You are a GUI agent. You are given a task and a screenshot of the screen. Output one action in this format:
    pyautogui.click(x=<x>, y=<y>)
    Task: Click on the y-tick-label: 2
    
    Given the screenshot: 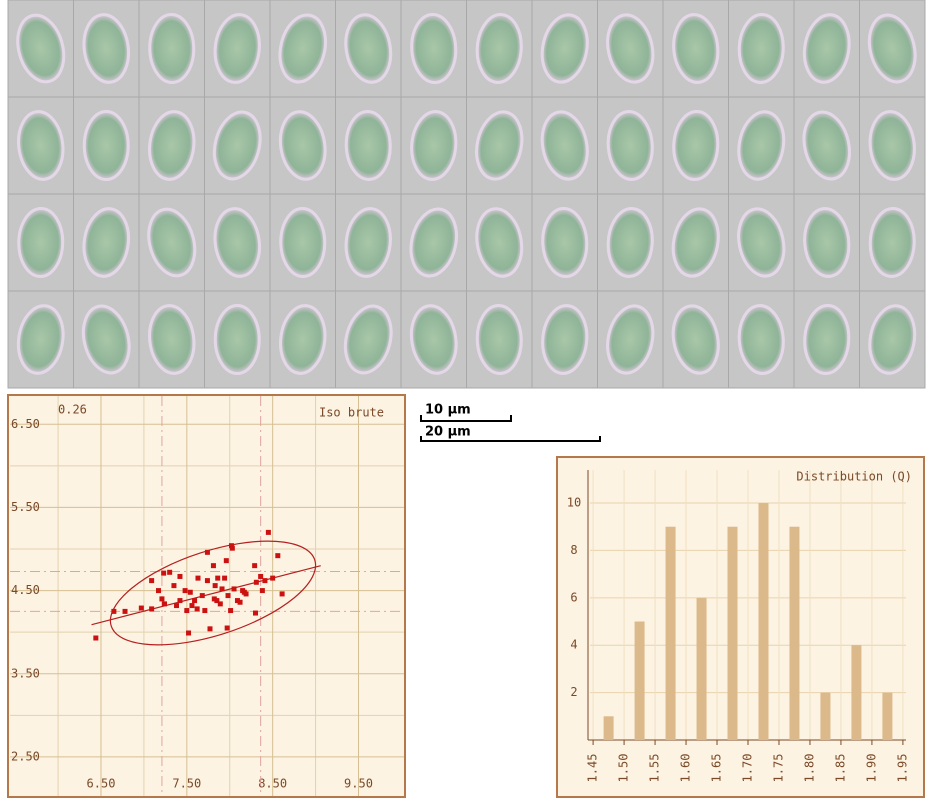 What is the action you would take?
    pyautogui.click(x=573, y=692)
    